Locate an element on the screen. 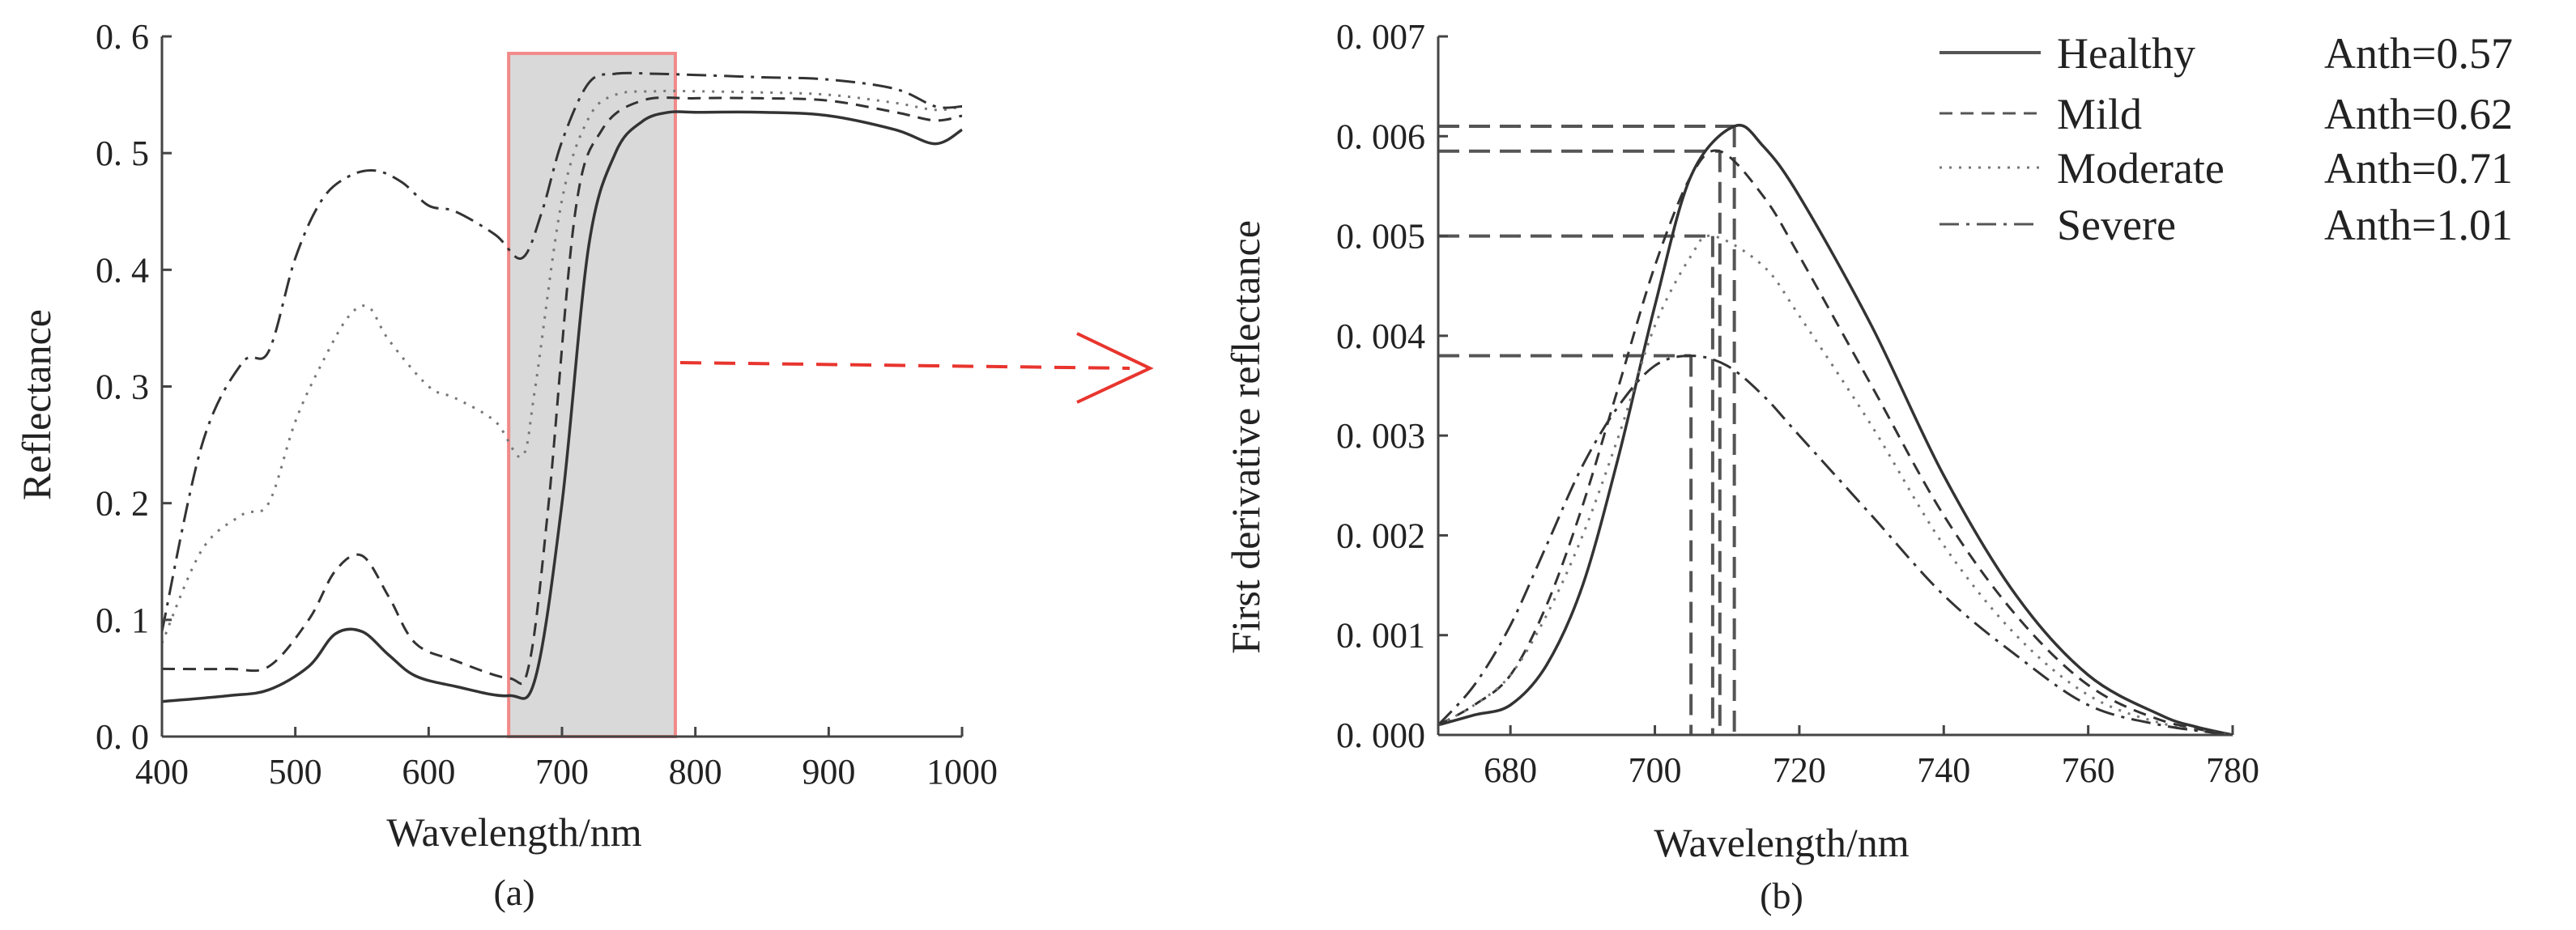  panel-a-y-tick-label: 0. 5 is located at coordinates (122, 154).